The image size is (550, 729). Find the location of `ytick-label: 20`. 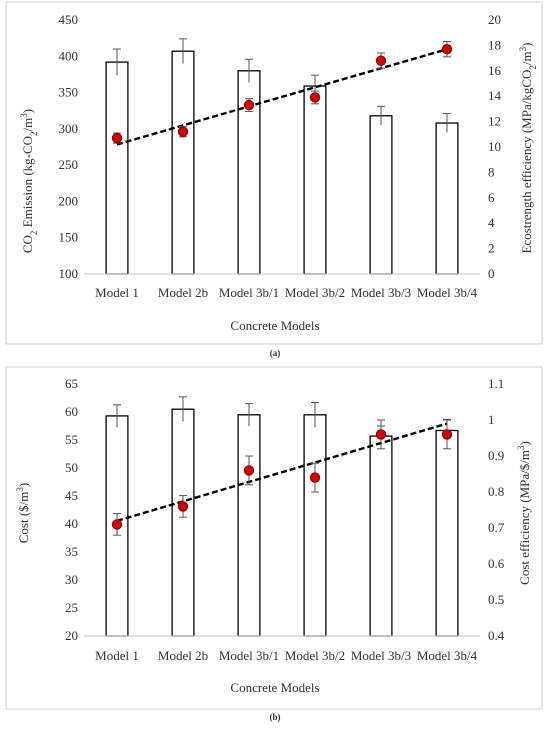

ytick-label: 20 is located at coordinates (71, 635).